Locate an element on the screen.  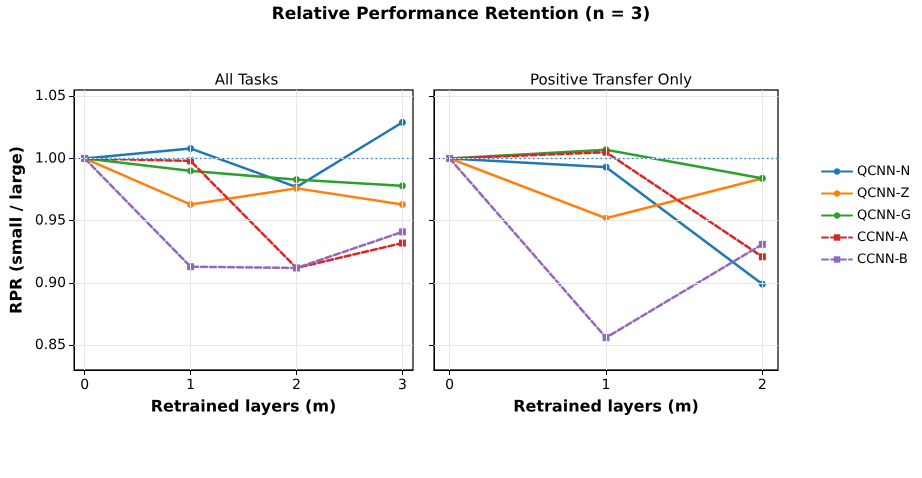
legend-label: CCNN-A is located at coordinates (882, 237).